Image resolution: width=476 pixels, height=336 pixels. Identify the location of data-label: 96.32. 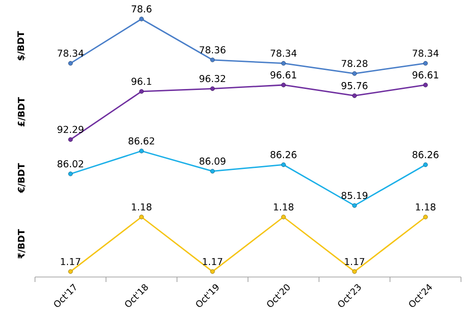
(213, 78).